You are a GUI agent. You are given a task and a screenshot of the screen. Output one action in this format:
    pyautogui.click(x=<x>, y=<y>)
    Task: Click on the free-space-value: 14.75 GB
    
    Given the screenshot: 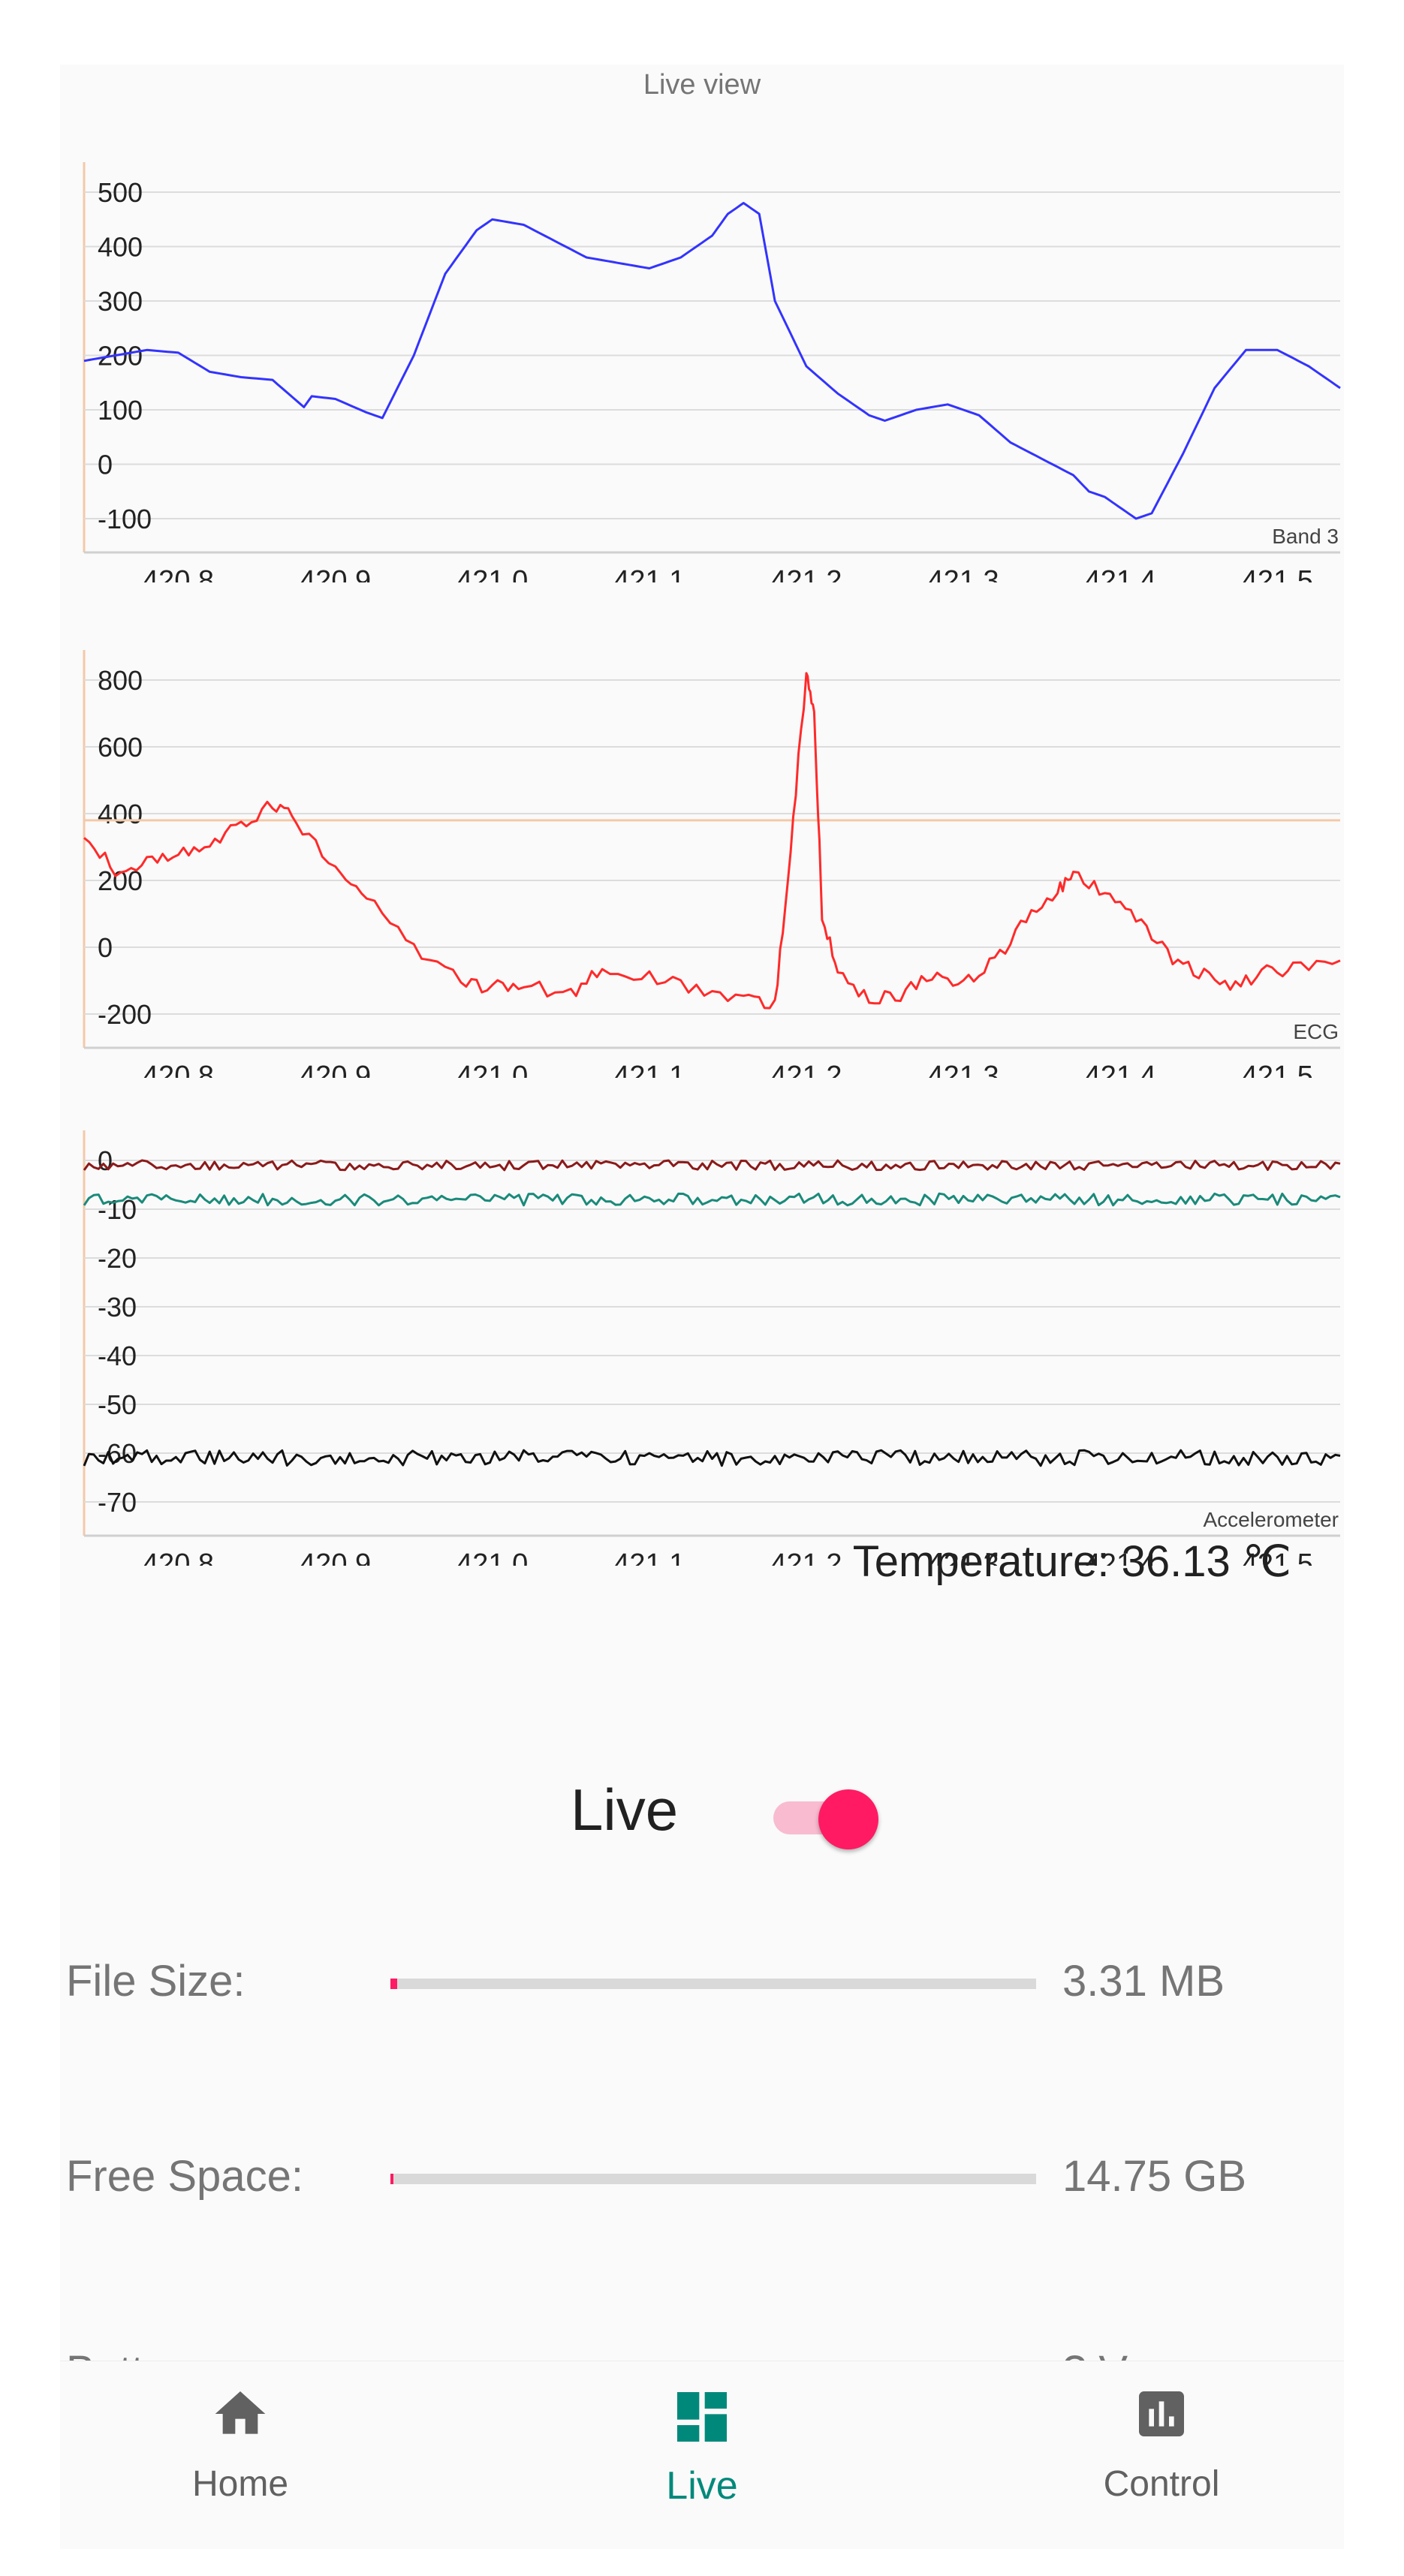 What is the action you would take?
    pyautogui.click(x=1154, y=2176)
    